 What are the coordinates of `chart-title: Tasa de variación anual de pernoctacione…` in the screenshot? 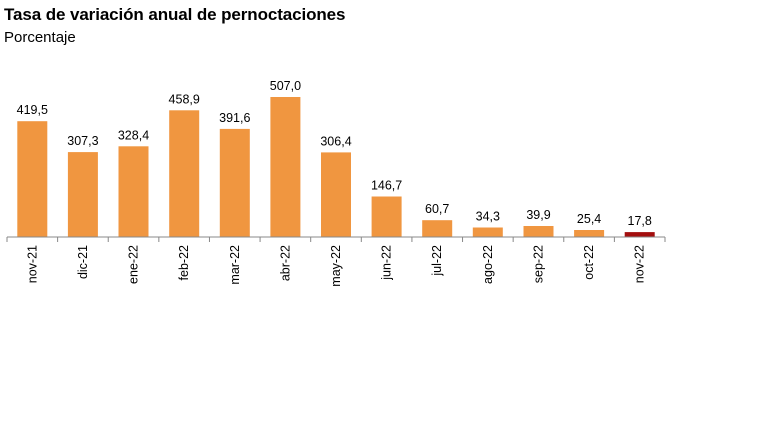 It's located at (175, 14).